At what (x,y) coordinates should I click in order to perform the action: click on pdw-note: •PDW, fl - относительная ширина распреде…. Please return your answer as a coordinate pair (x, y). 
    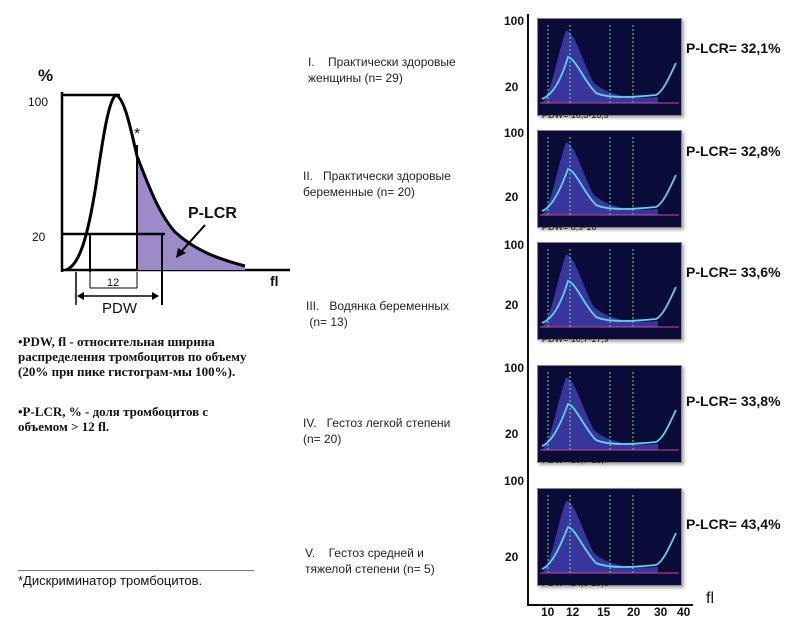
    Looking at the image, I should click on (132, 356).